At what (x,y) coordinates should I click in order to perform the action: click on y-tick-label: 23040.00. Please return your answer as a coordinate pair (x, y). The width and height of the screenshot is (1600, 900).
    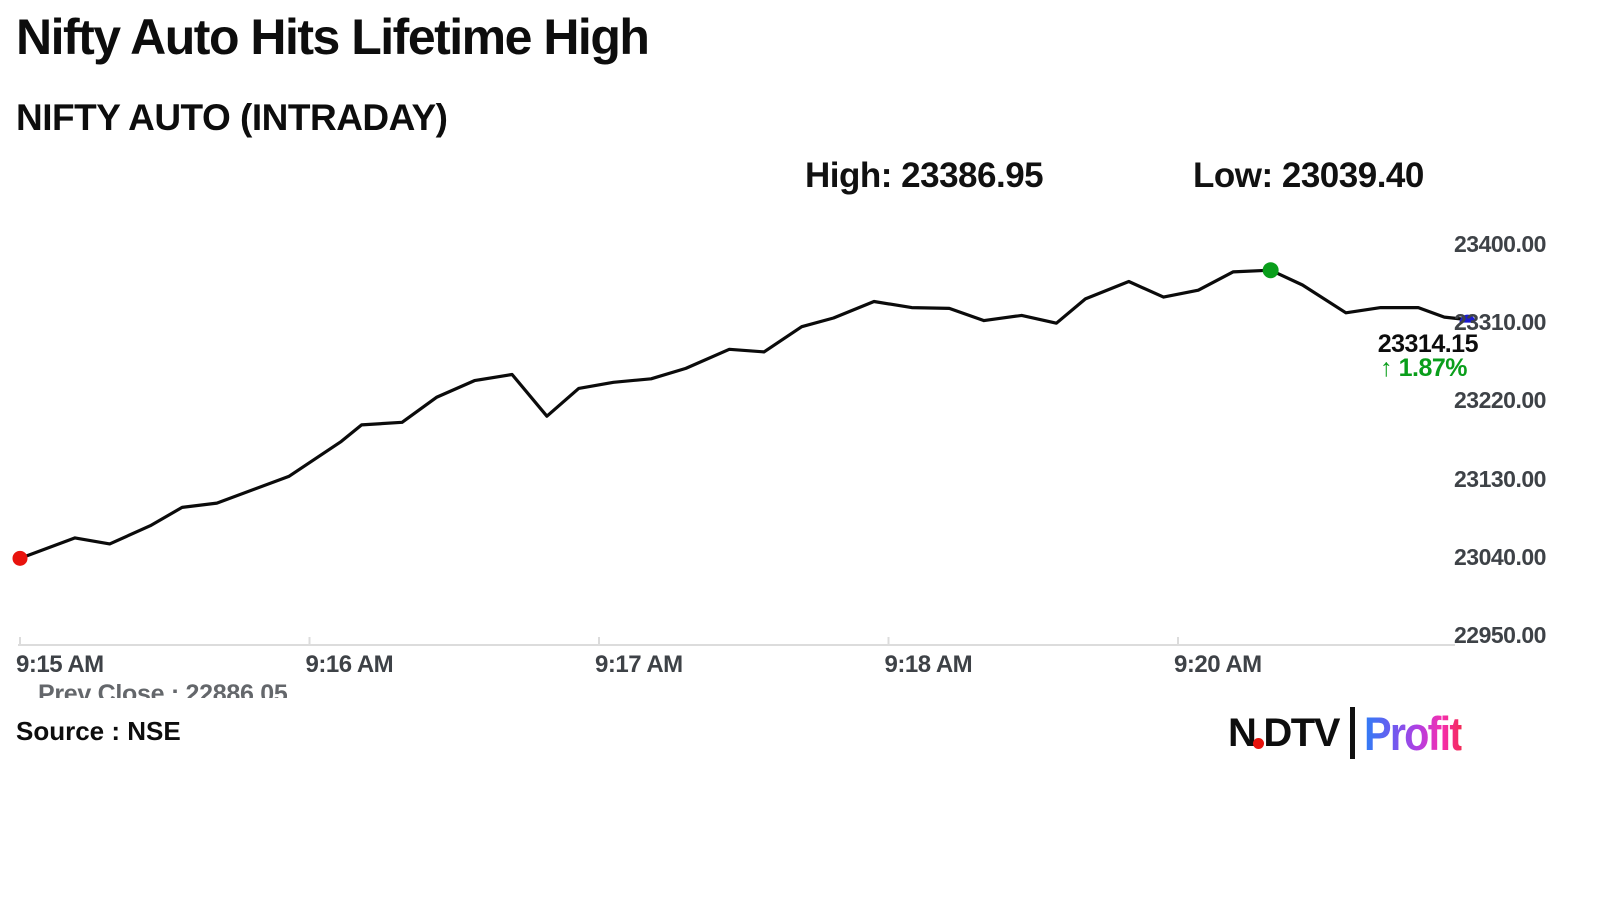
    Looking at the image, I should click on (1500, 556).